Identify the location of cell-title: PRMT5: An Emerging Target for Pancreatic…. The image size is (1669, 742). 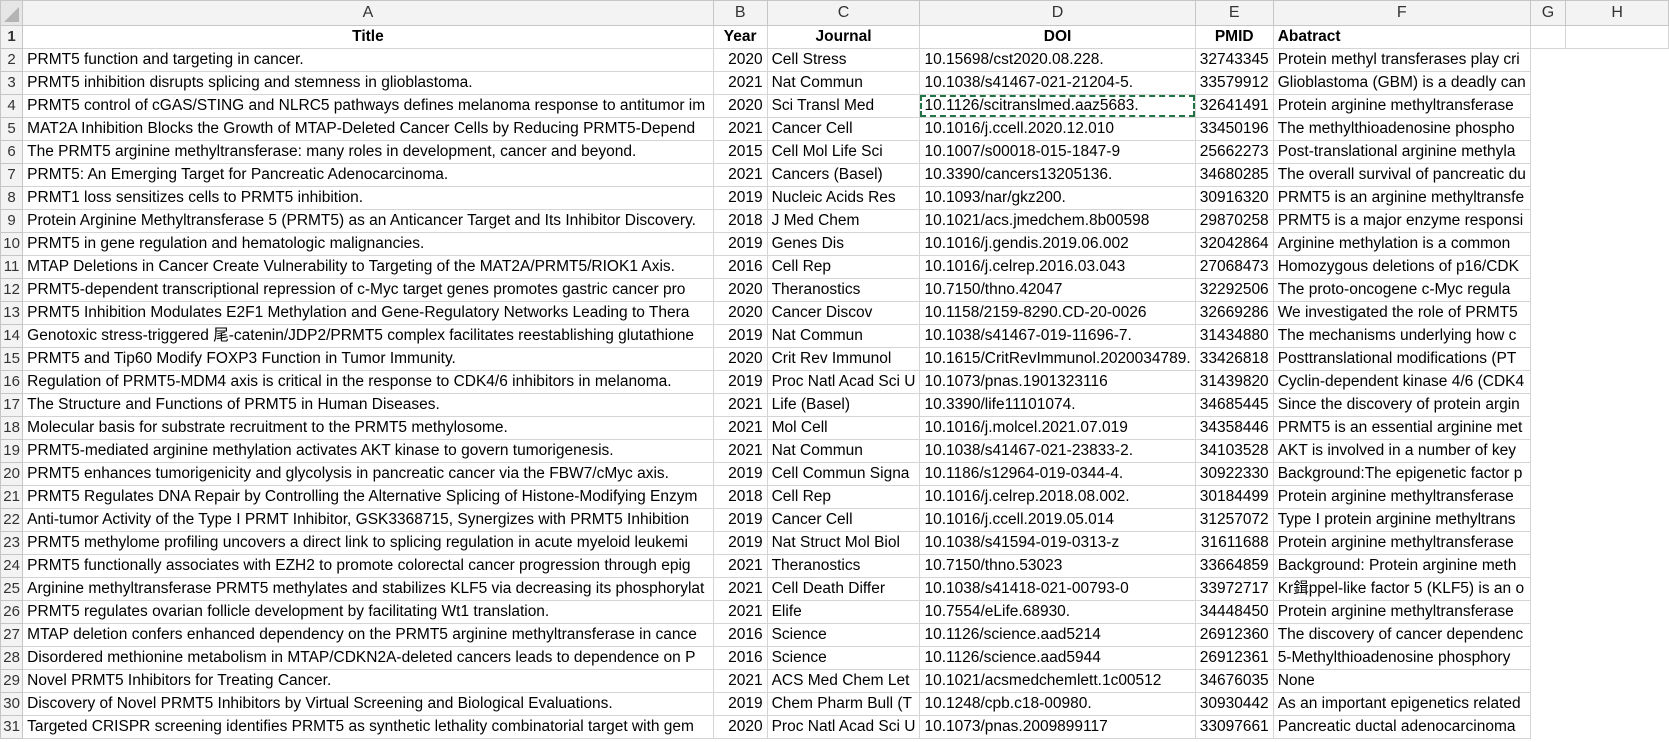
(368, 175).